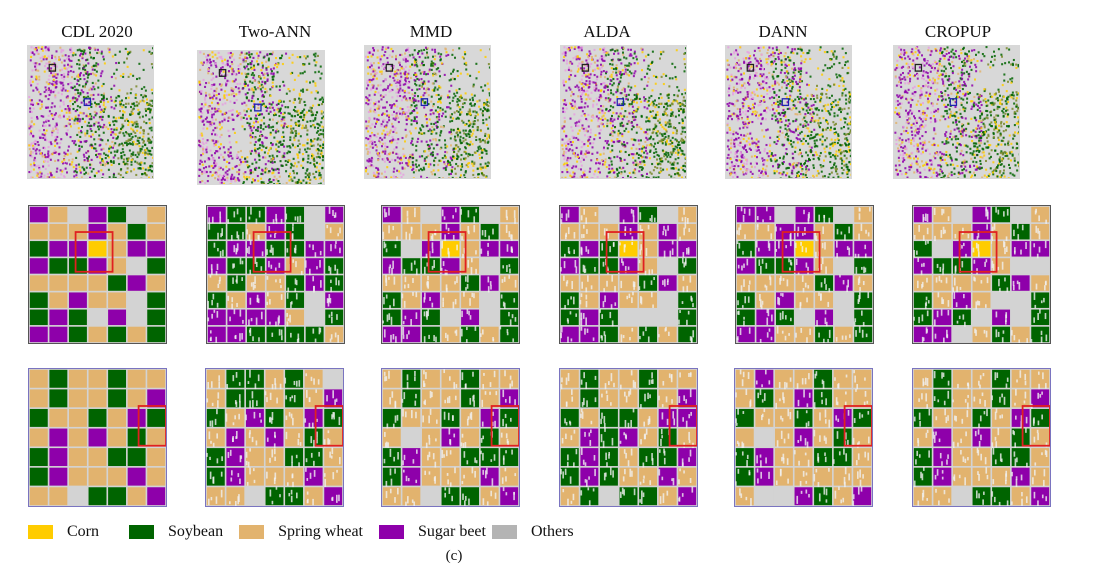  I want to click on zoom1-map-two-ann, so click(275, 274).